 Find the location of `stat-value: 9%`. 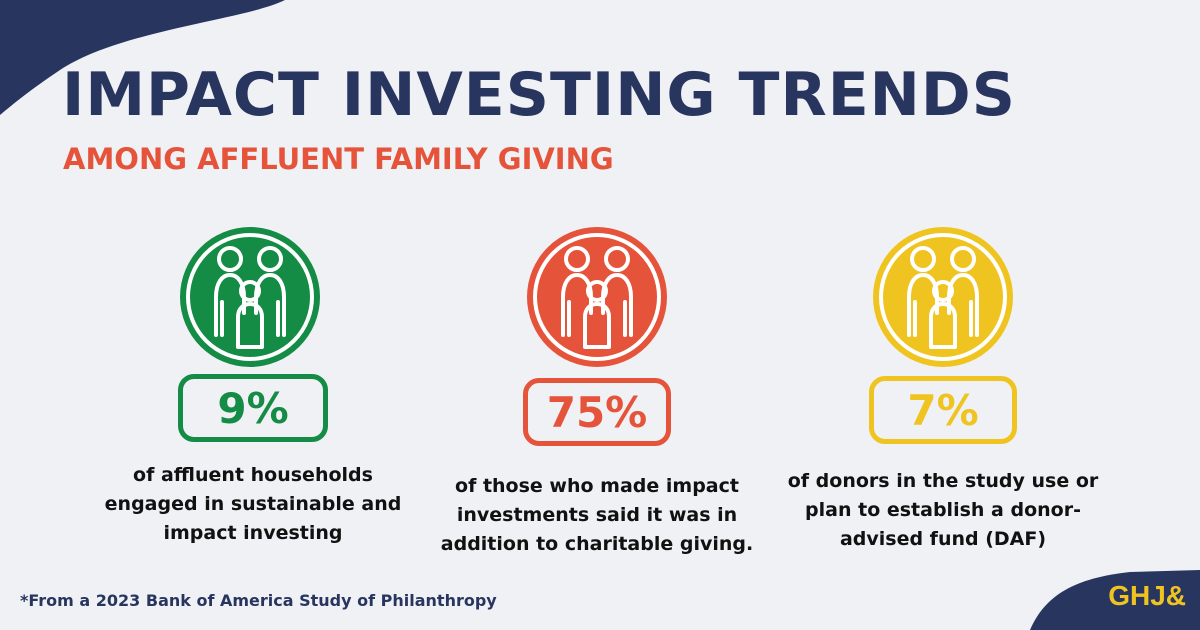

stat-value: 9% is located at coordinates (253, 408).